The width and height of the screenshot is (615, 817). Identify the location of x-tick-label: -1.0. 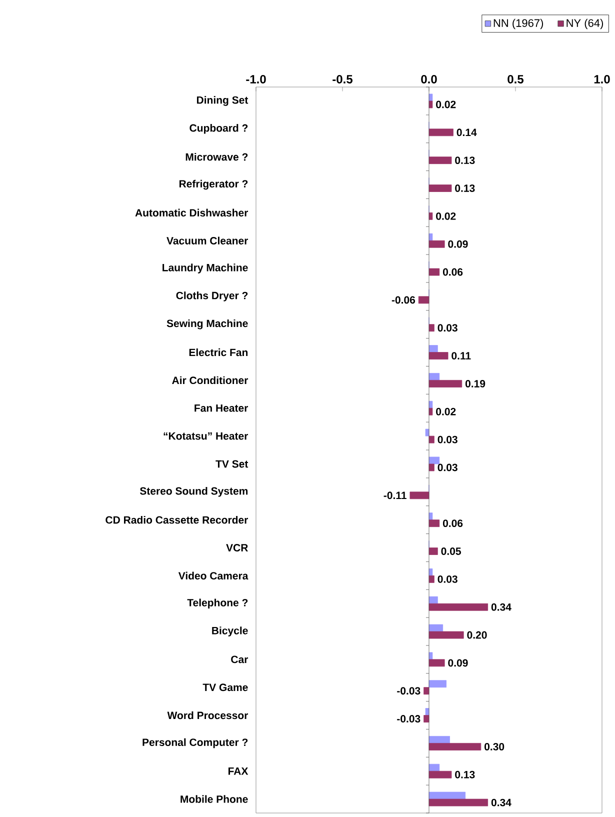
(256, 79).